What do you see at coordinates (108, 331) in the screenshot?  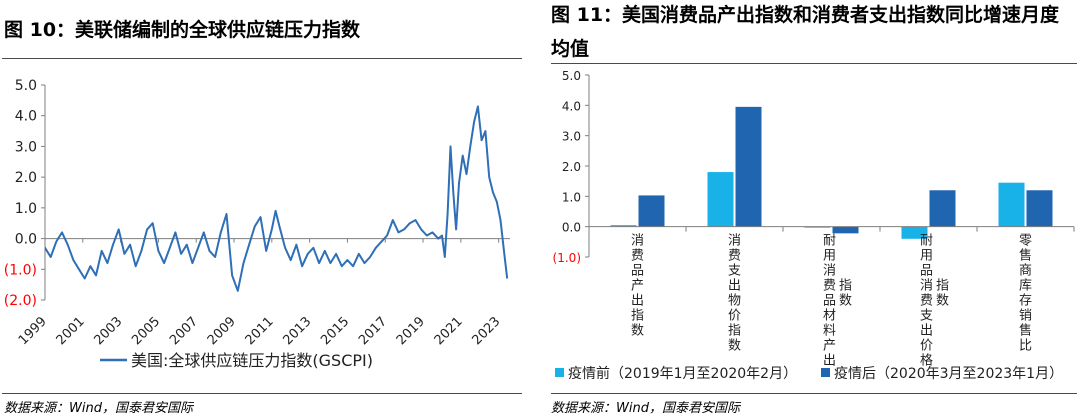 I see `x-tick-label: 2003` at bounding box center [108, 331].